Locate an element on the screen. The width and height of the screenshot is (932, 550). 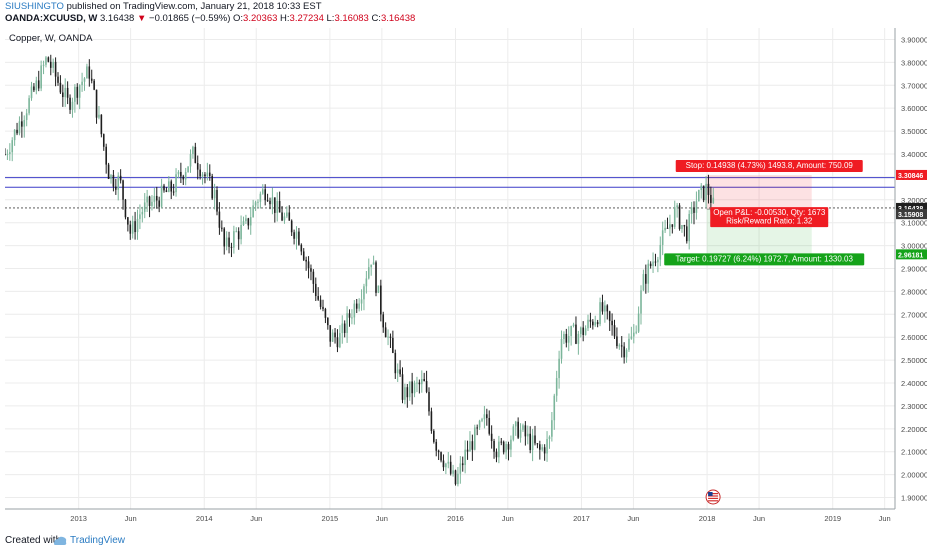
open-label: O: is located at coordinates (238, 18).